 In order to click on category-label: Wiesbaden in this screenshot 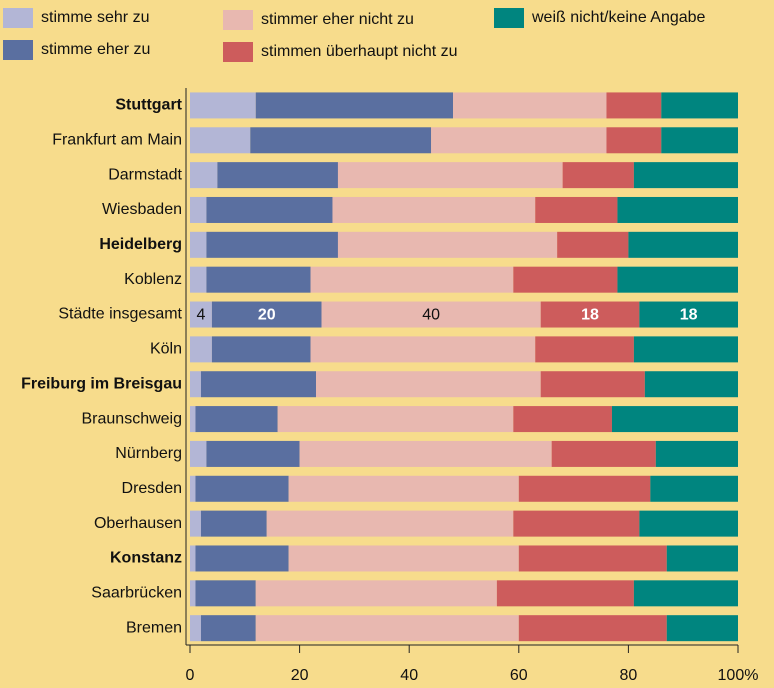, I will do `click(142, 209)`.